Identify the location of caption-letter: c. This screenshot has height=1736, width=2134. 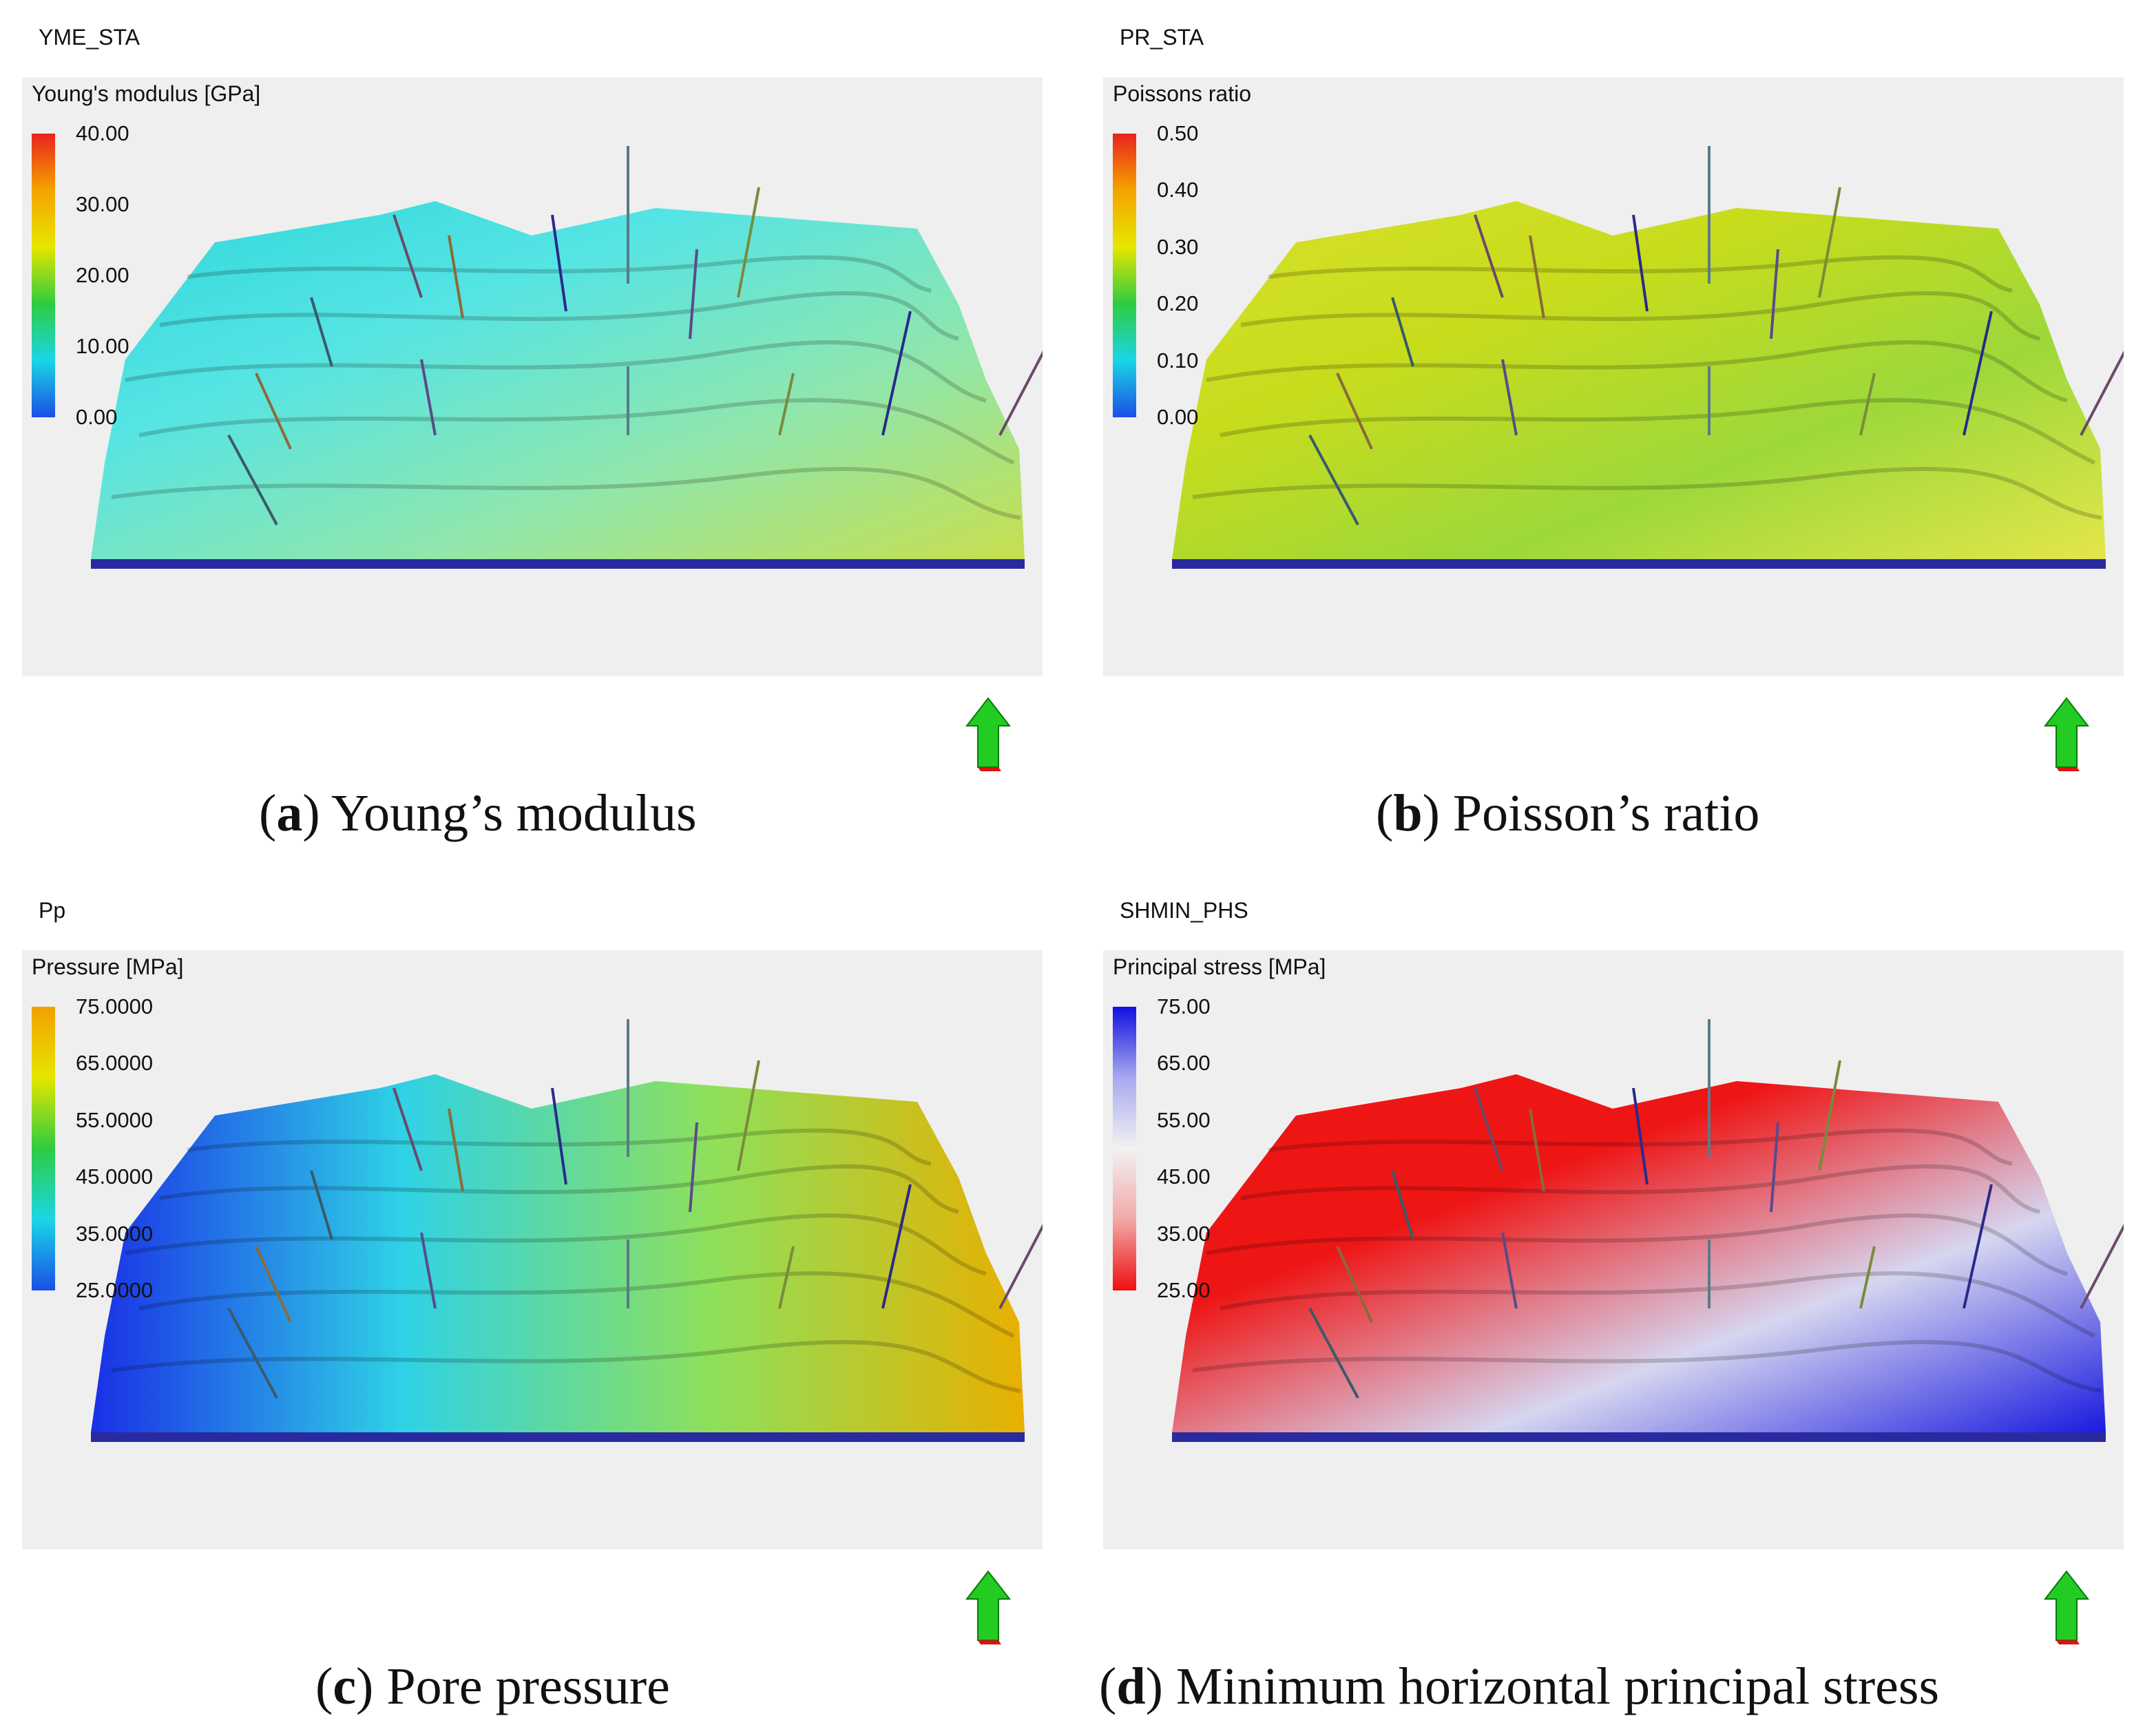
(345, 1686).